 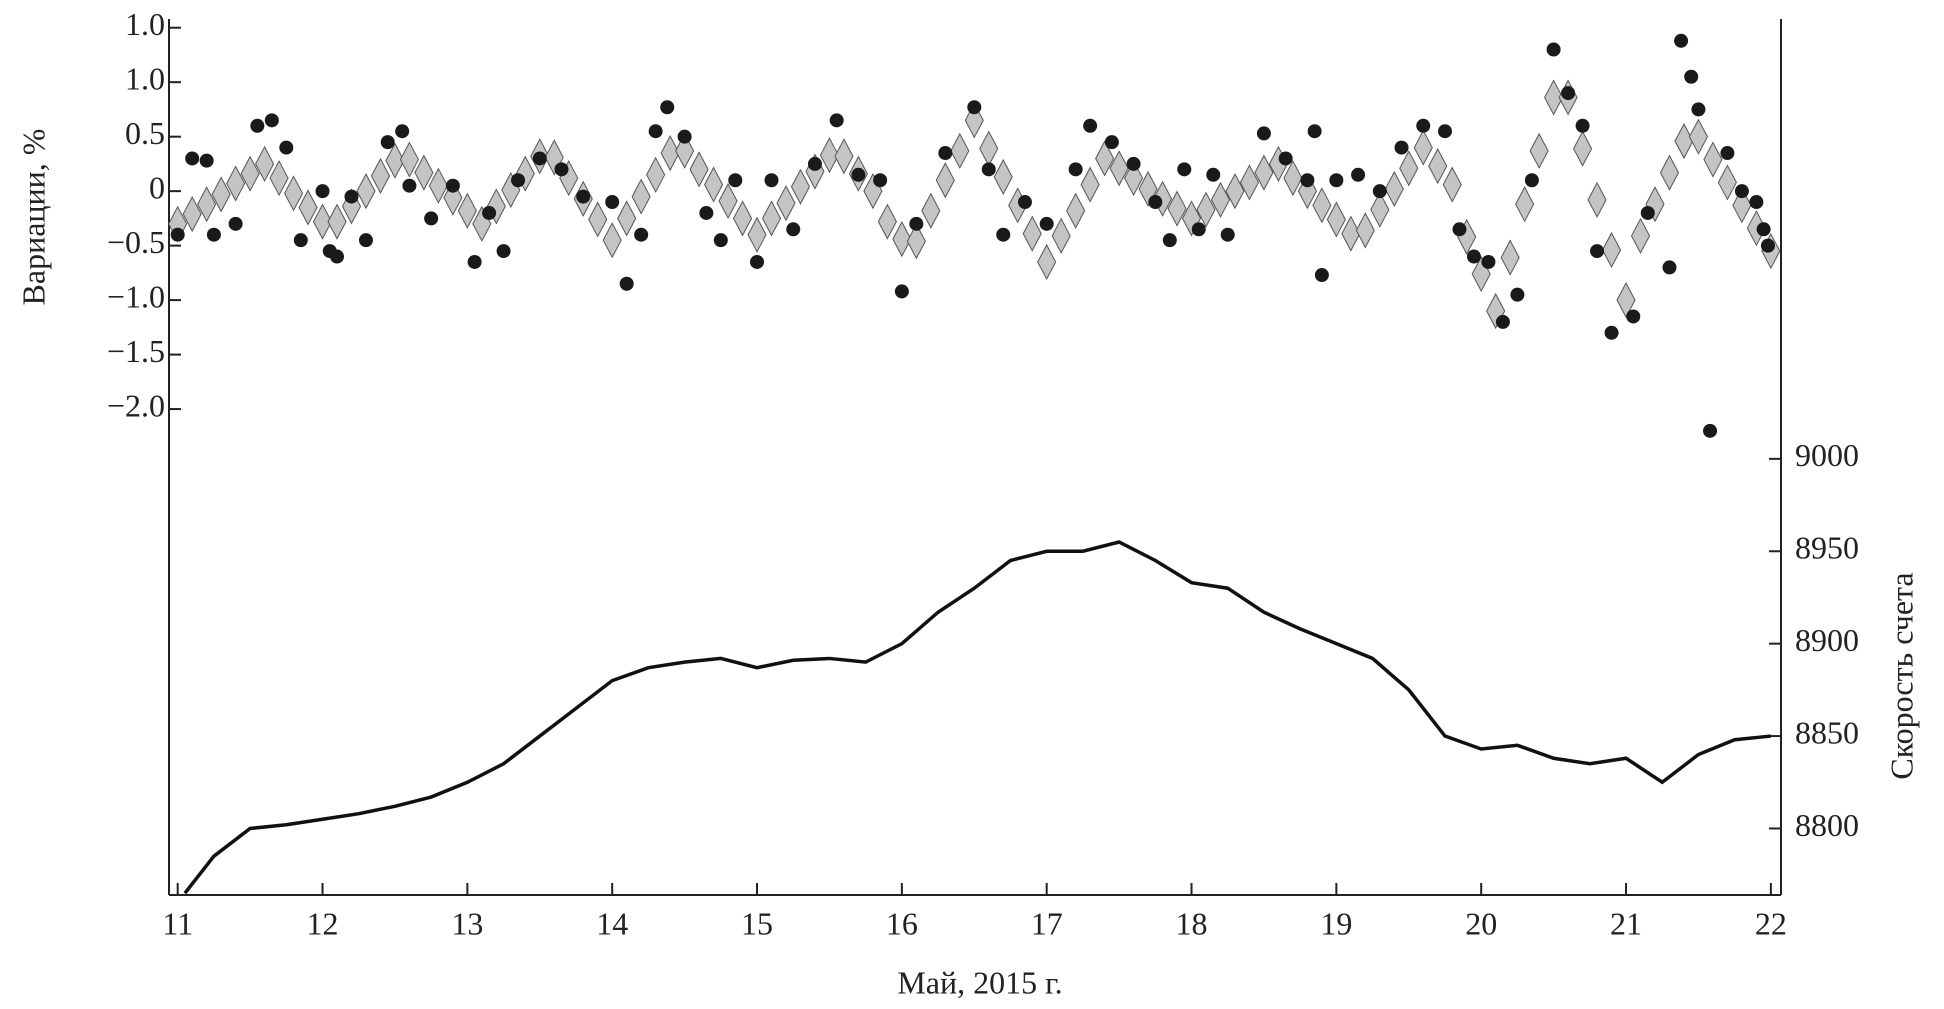 What do you see at coordinates (33, 217) in the screenshot?
I see `y-axis-label: Вариации, %` at bounding box center [33, 217].